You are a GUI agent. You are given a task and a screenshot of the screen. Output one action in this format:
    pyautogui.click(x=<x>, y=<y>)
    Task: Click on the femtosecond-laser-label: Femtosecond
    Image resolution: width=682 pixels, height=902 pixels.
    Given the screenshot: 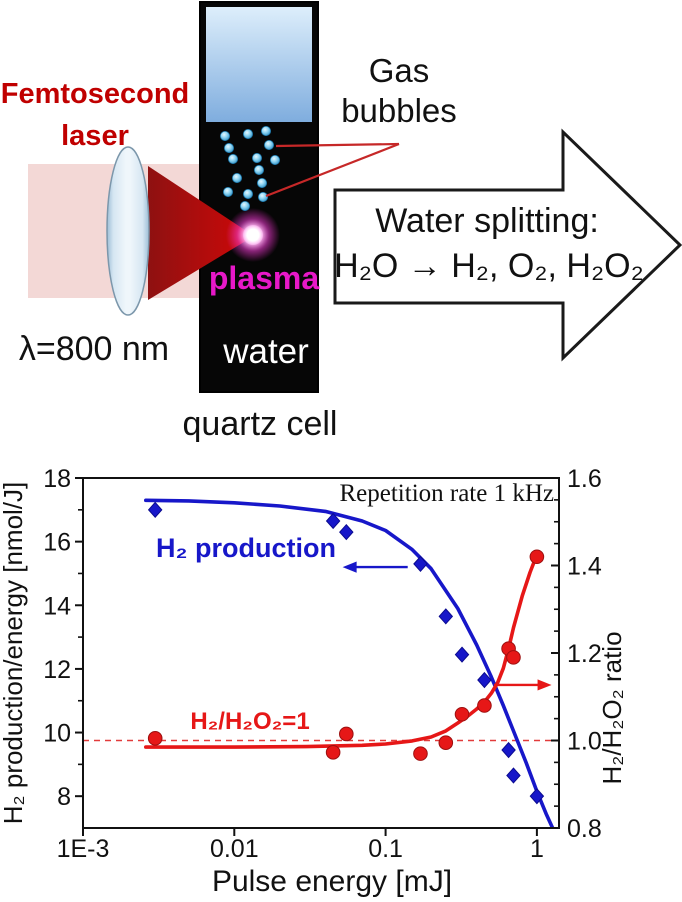 What is the action you would take?
    pyautogui.click(x=95, y=94)
    